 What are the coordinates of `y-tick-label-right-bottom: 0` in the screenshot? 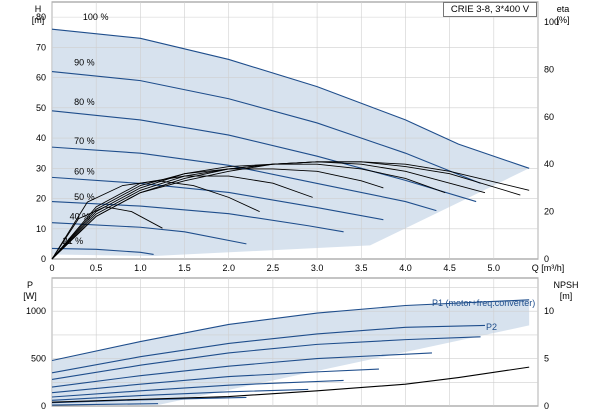 It's located at (546, 406).